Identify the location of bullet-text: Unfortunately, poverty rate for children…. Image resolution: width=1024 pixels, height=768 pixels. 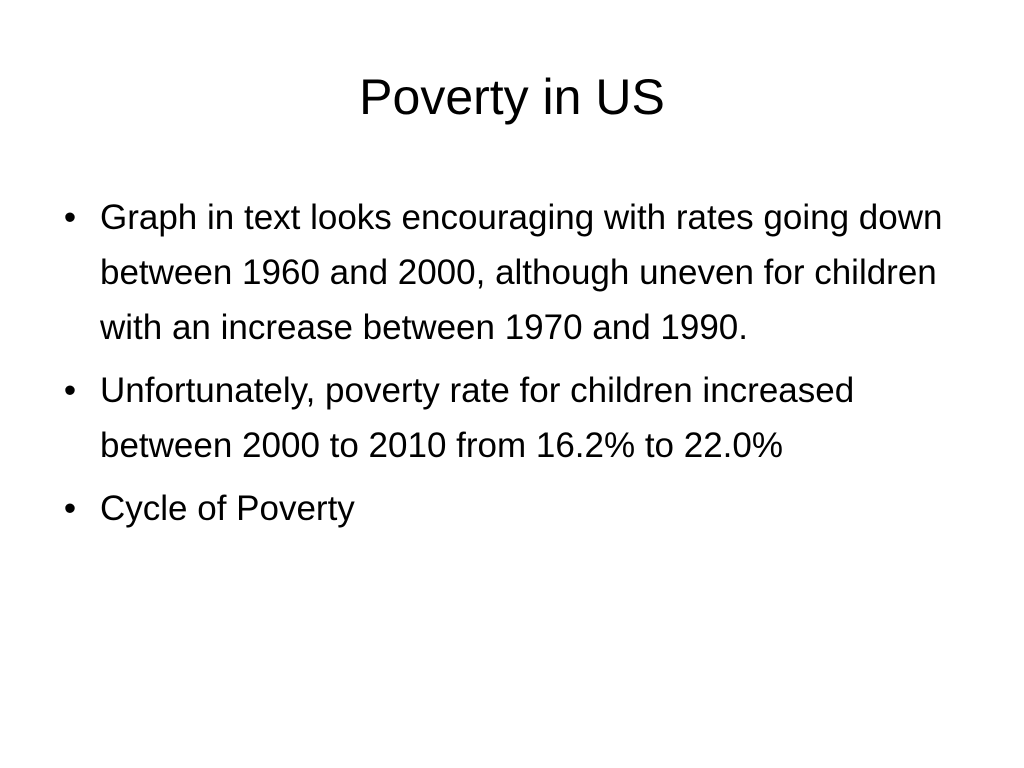
(477, 418).